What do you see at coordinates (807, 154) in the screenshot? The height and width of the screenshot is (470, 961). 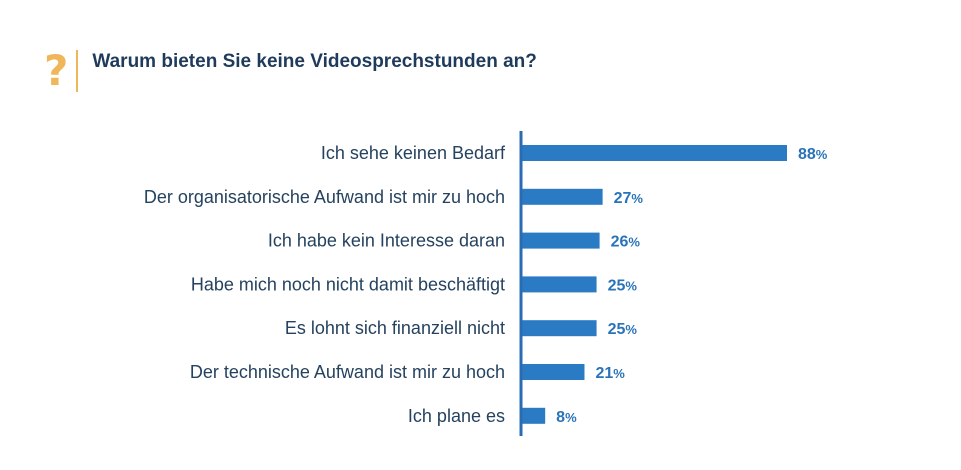 I see `value-number: 88` at bounding box center [807, 154].